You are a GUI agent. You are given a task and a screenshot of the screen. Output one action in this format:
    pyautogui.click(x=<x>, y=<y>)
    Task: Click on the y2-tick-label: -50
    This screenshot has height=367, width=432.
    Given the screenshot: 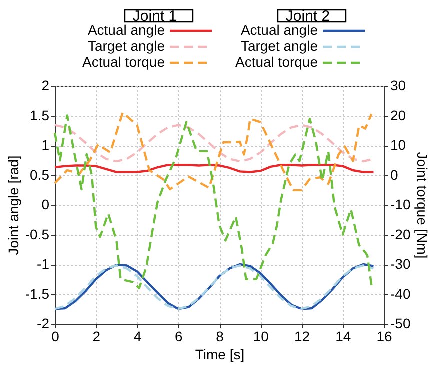 What is the action you would take?
    pyautogui.click(x=400, y=324)
    